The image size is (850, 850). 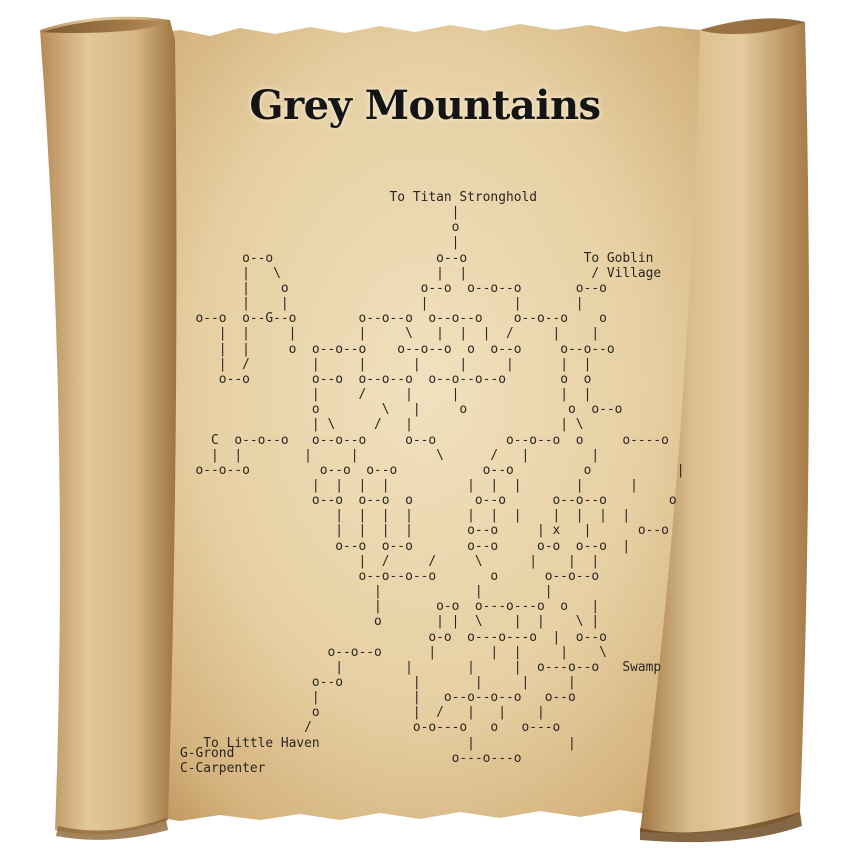 What do you see at coordinates (382, 425) in the screenshot?
I see `map-row: | \ / | | \` at bounding box center [382, 425].